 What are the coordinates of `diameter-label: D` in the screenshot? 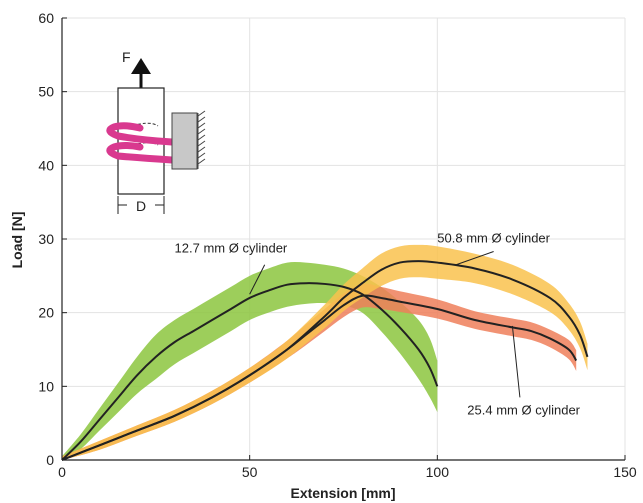 It's located at (141, 206).